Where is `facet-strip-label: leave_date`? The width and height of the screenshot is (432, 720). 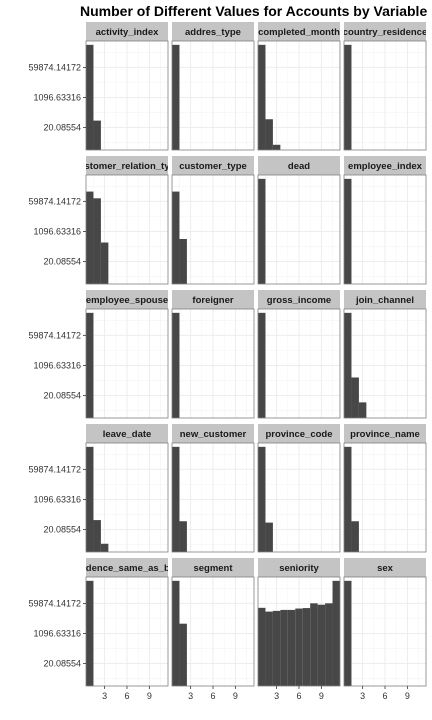 facet-strip-label: leave_date is located at coordinates (127, 434).